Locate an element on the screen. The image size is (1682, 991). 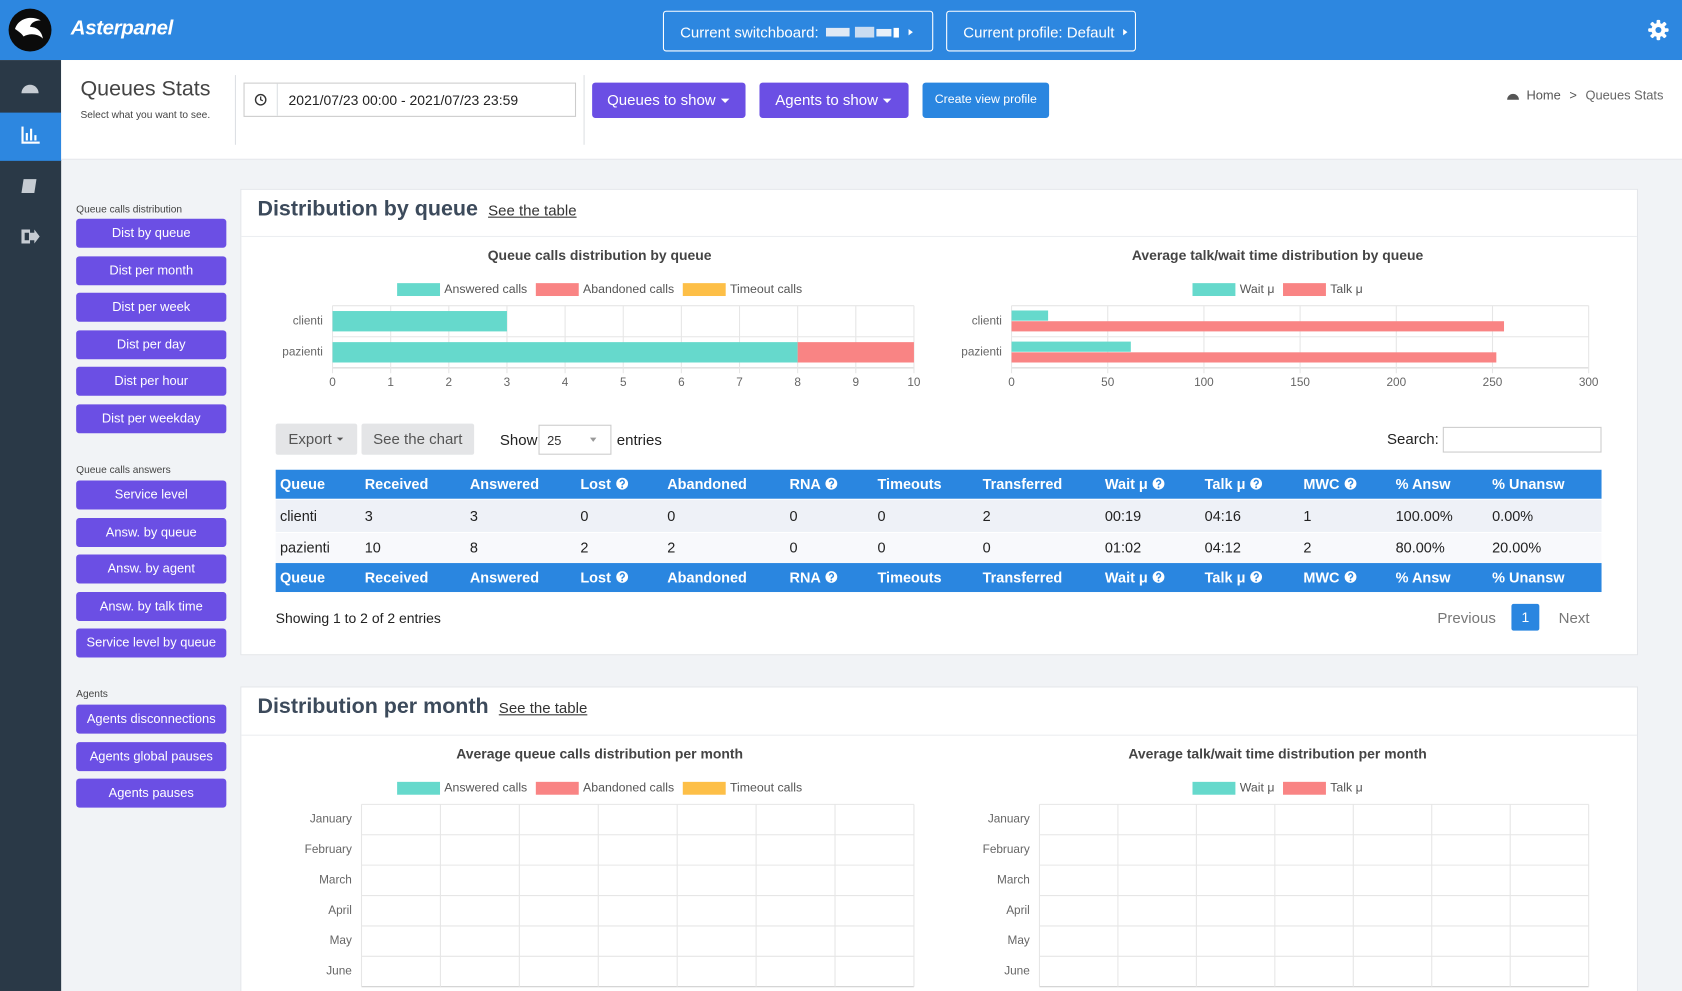
menu-button: Answ. by agent is located at coordinates (151, 569).